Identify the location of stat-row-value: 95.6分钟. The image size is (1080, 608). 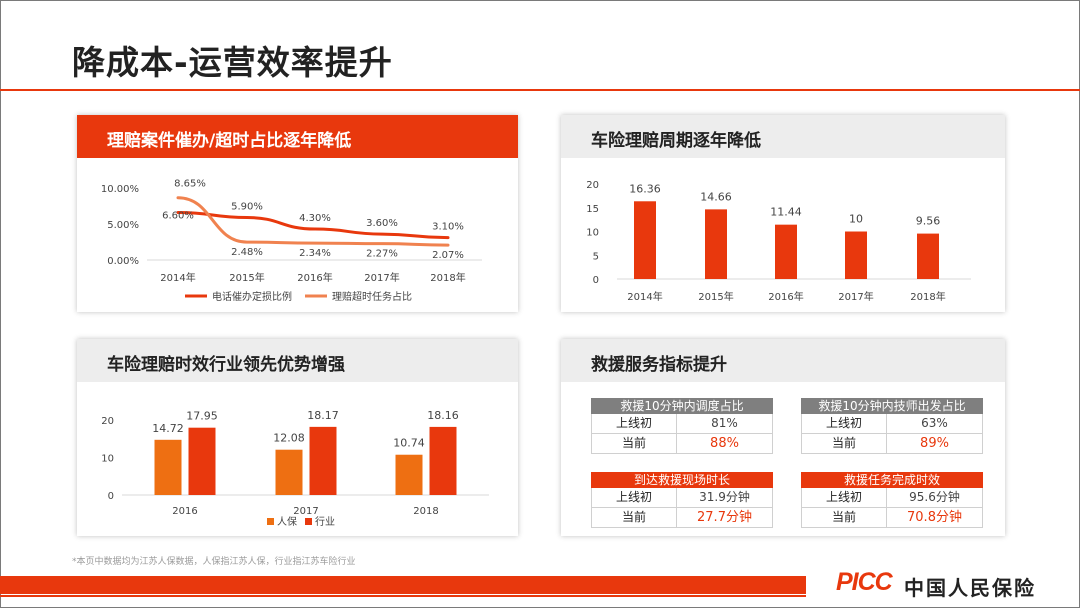
(934, 497).